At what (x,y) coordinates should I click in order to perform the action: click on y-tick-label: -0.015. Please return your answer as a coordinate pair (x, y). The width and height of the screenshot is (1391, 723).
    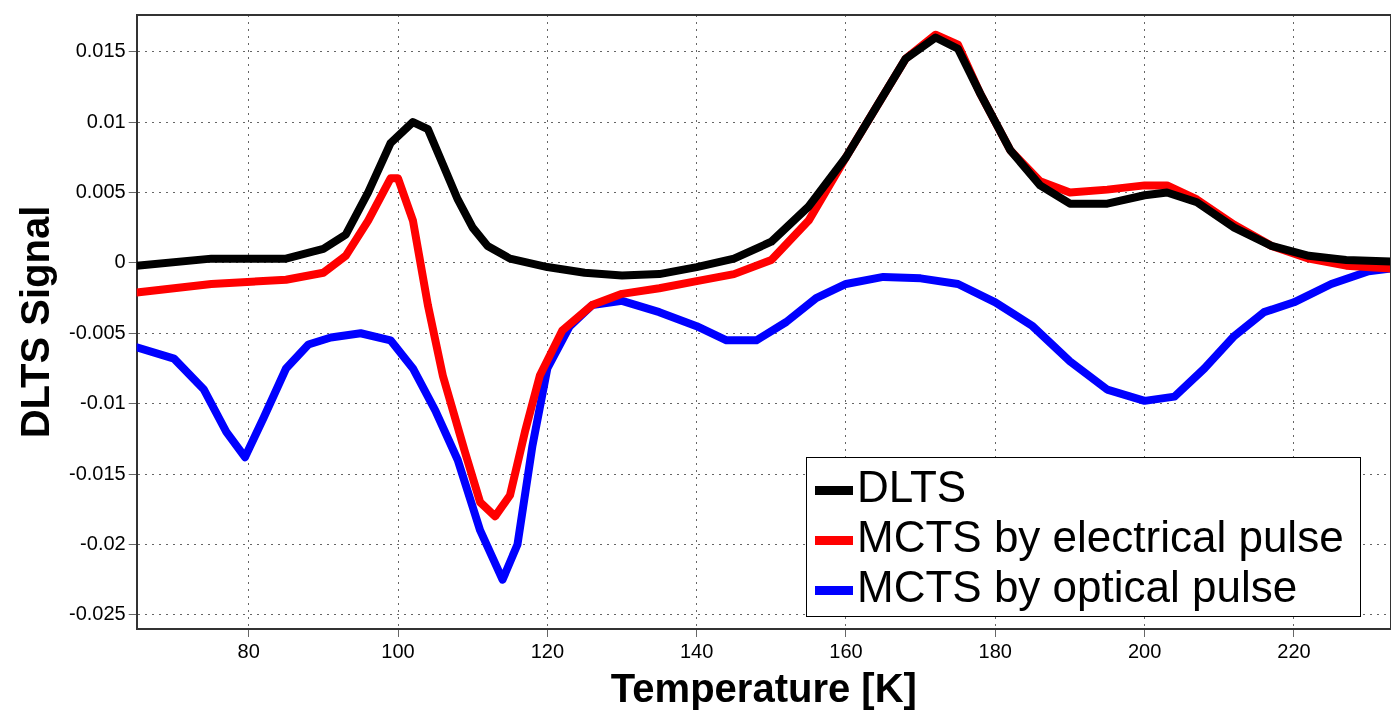
    Looking at the image, I should click on (97, 472).